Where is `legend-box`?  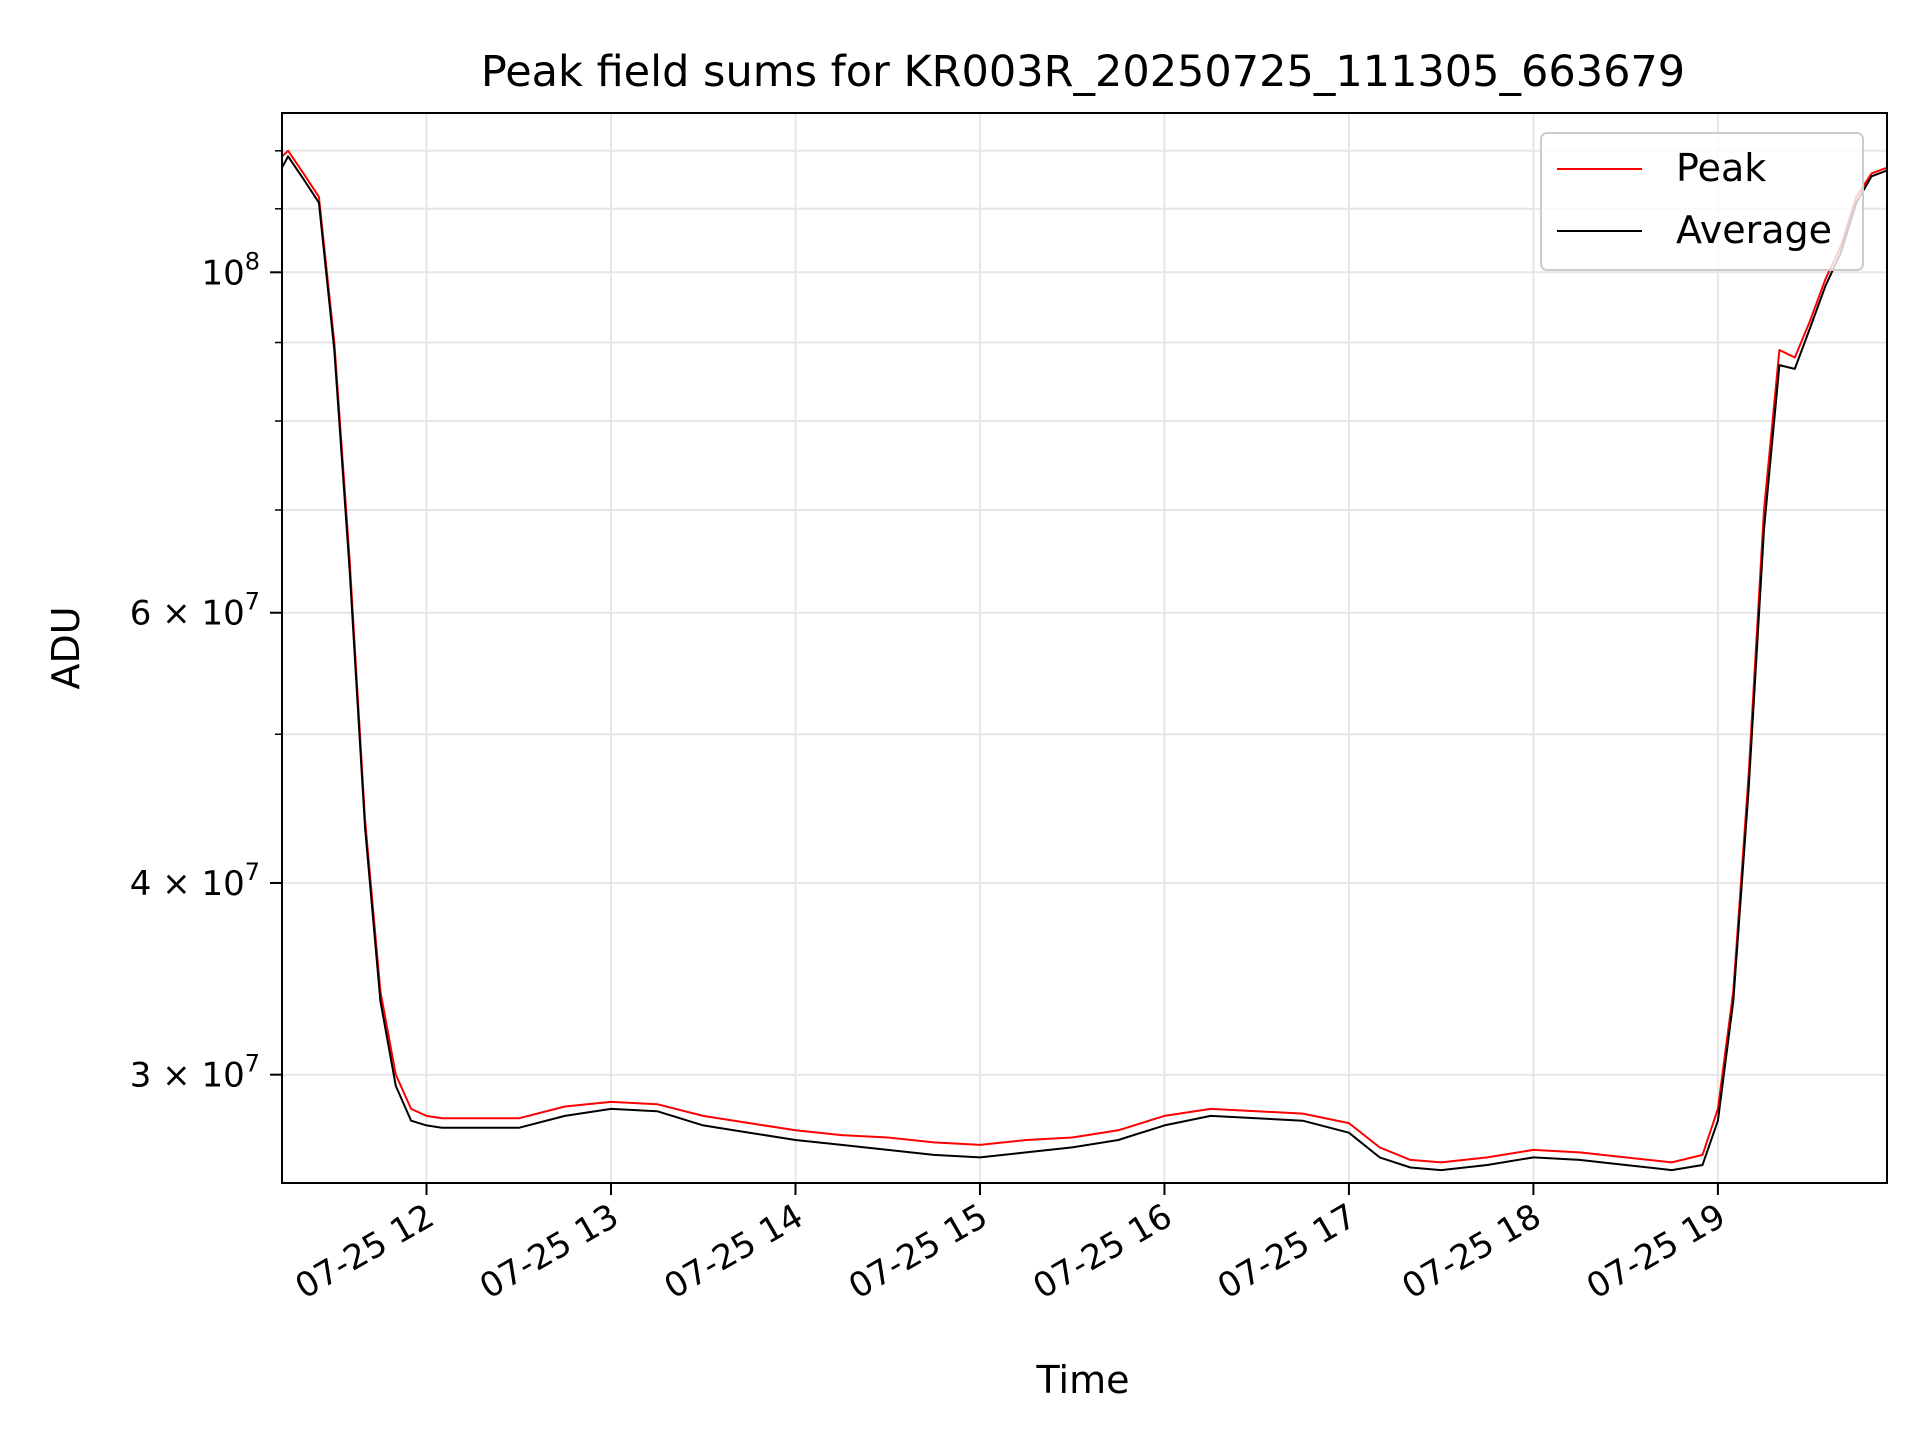 legend-box is located at coordinates (1702, 201).